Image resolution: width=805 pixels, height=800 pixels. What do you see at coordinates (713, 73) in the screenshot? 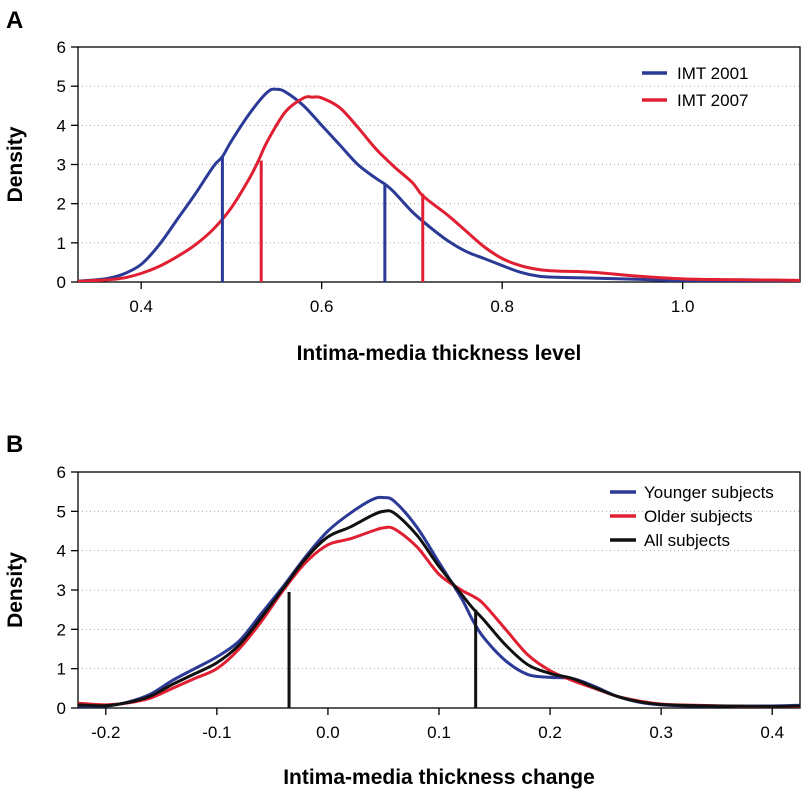
I see `legend-entry: IMT 2001` at bounding box center [713, 73].